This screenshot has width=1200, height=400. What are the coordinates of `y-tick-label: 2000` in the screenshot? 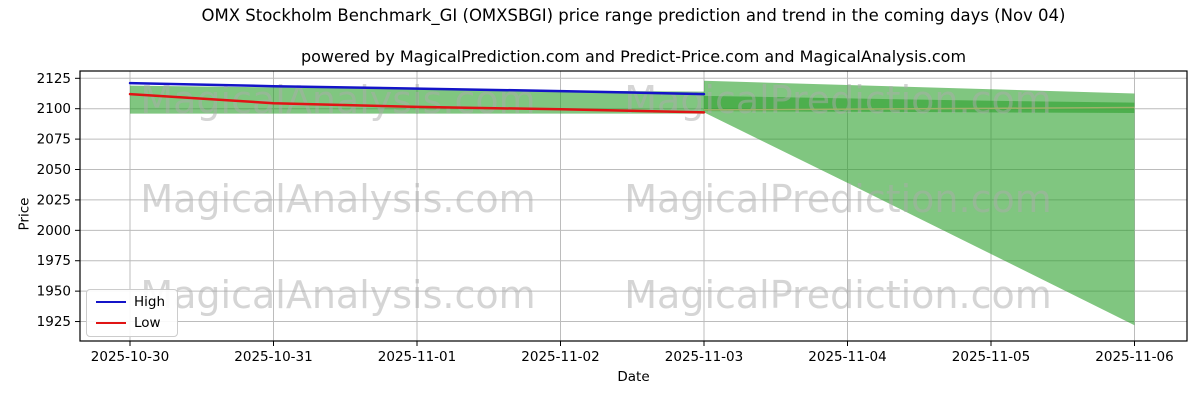 It's located at (54, 231).